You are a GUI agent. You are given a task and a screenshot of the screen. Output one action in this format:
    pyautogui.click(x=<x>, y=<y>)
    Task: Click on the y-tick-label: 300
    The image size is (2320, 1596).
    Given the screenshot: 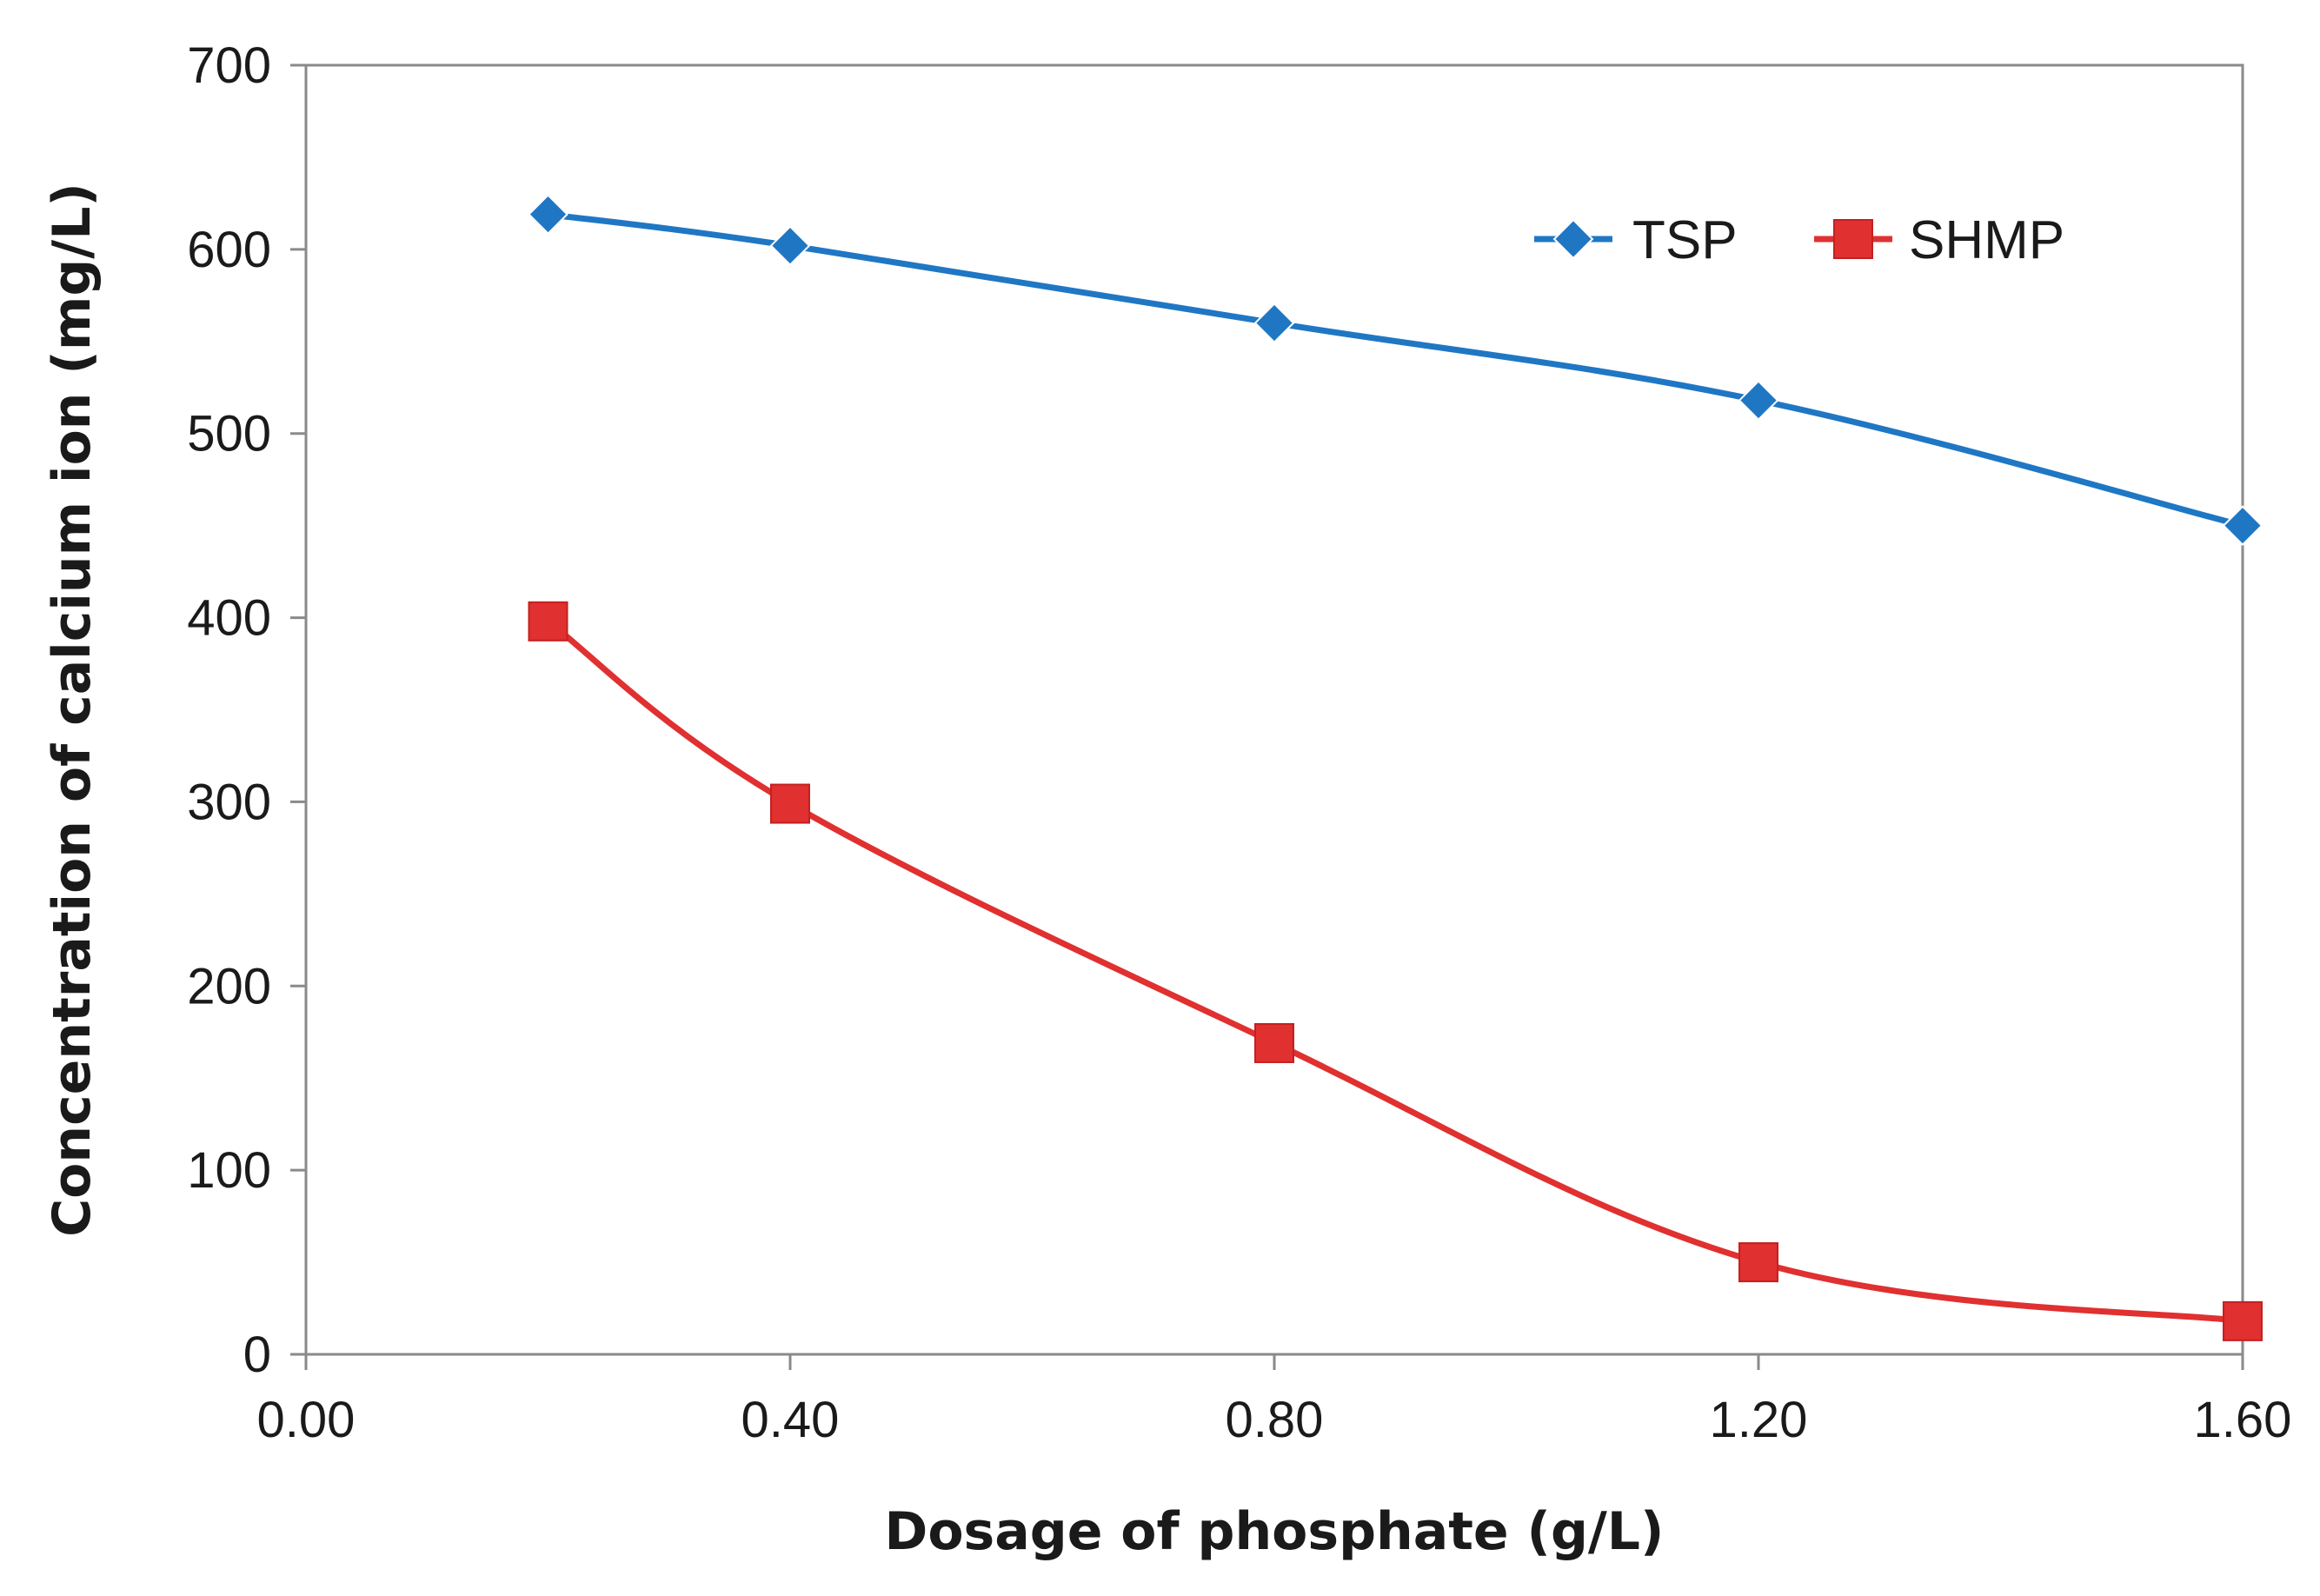 What is the action you would take?
    pyautogui.click(x=229, y=802)
    